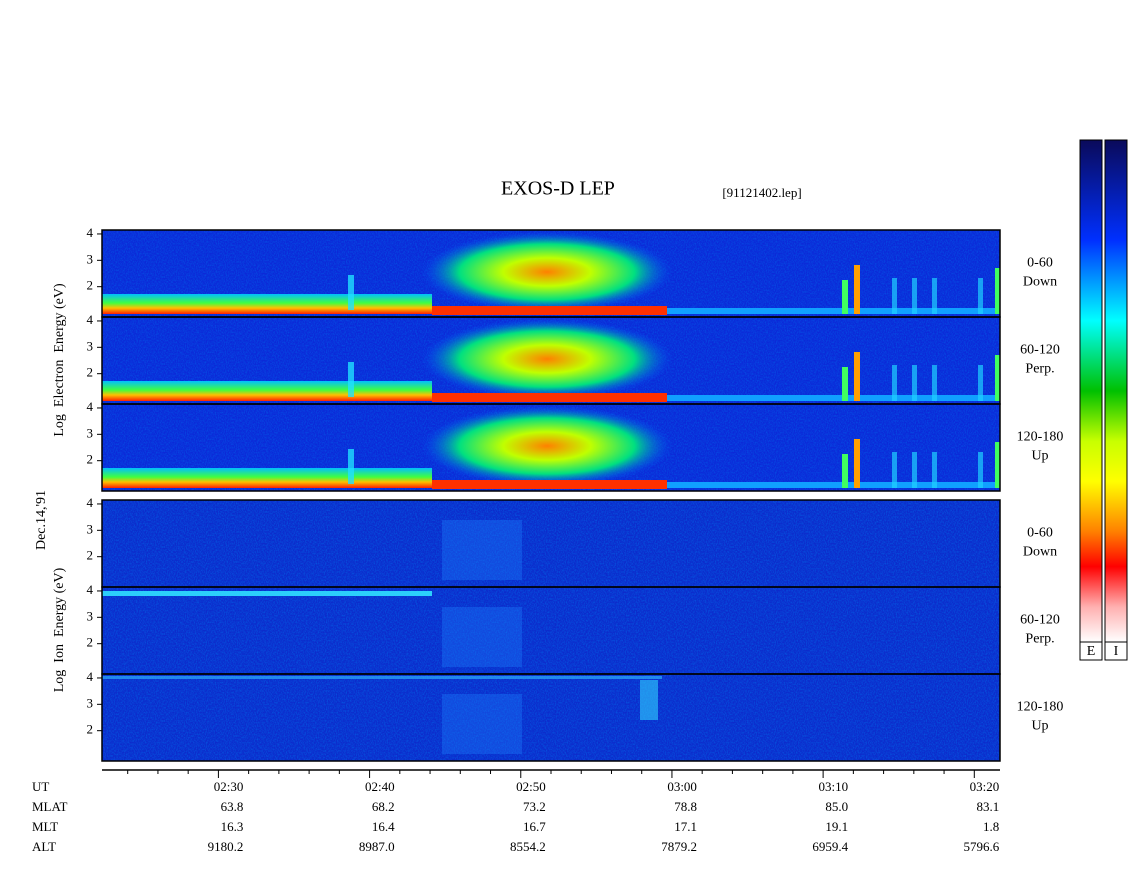 Image resolution: width=1130 pixels, height=875 pixels. Describe the element at coordinates (528, 846) in the screenshot. I see `row-value: 8554.2` at that location.